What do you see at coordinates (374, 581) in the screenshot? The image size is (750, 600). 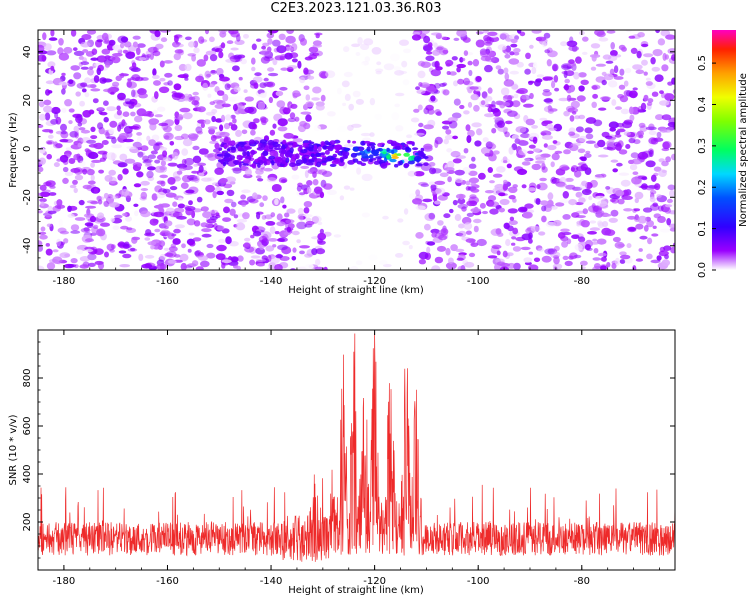 I see `x-tick-label: -120` at bounding box center [374, 581].